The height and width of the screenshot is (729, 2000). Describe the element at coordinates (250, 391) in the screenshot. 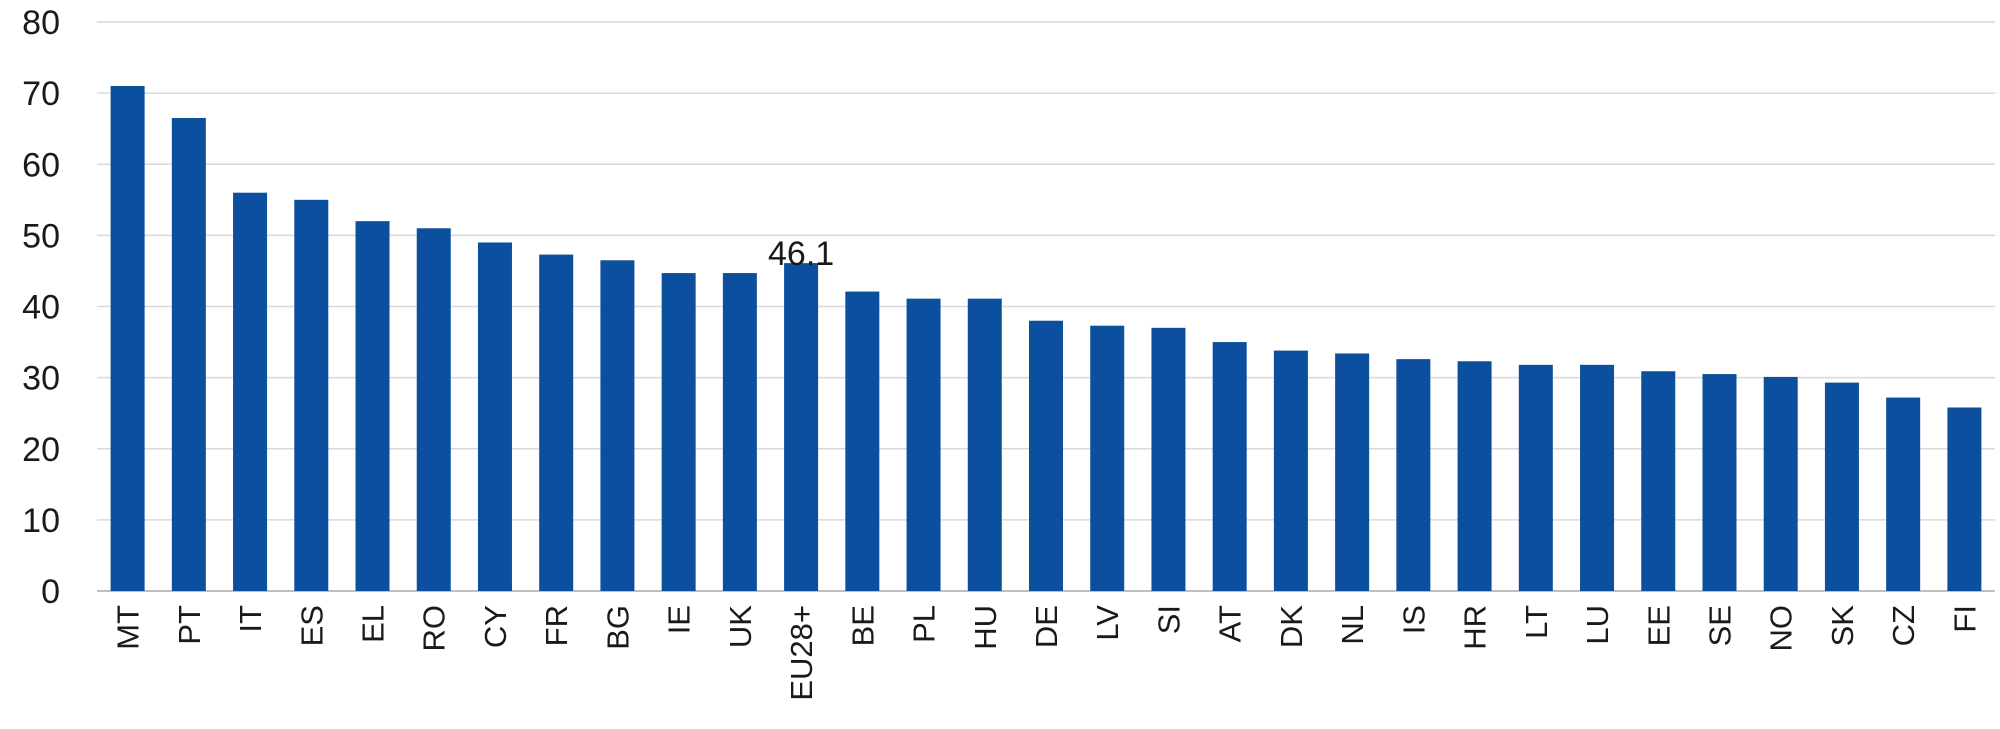

I see `bar-it` at that location.